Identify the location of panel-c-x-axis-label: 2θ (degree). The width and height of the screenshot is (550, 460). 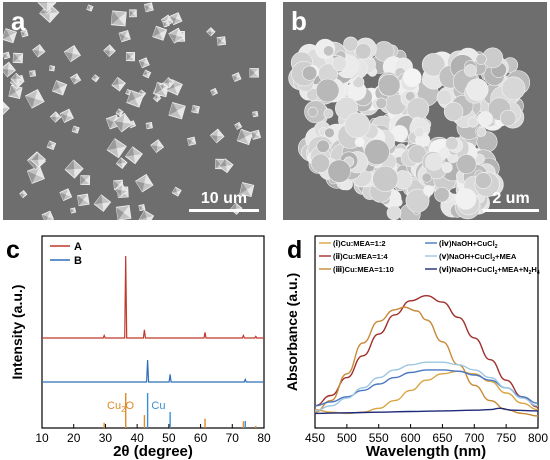
(153, 451).